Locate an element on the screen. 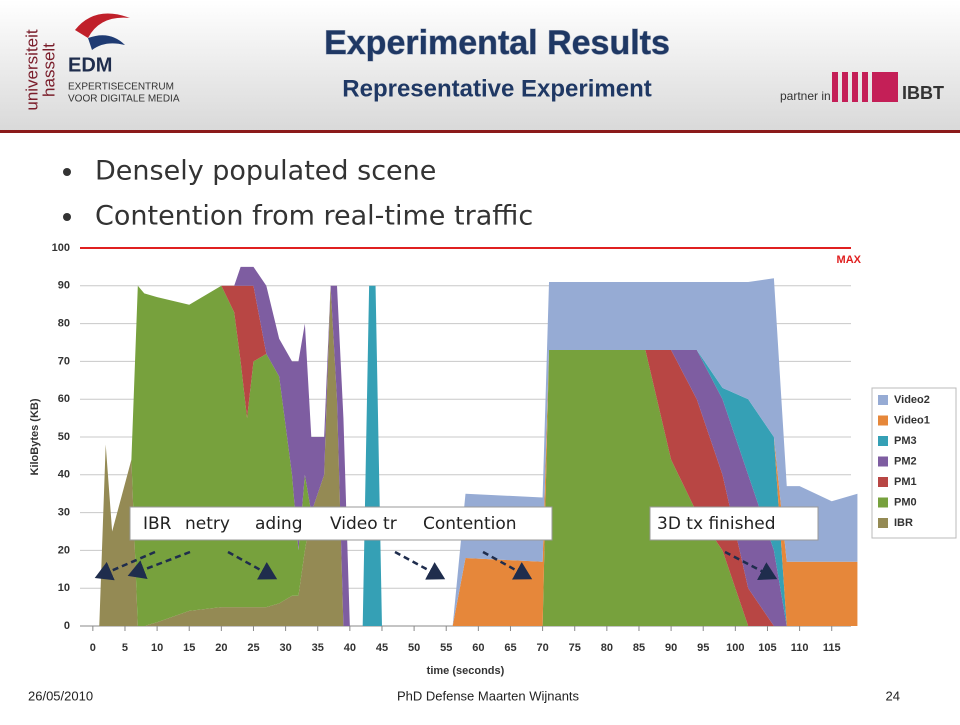 This screenshot has height=725, width=960. x-tick-label: 10 is located at coordinates (157, 648).